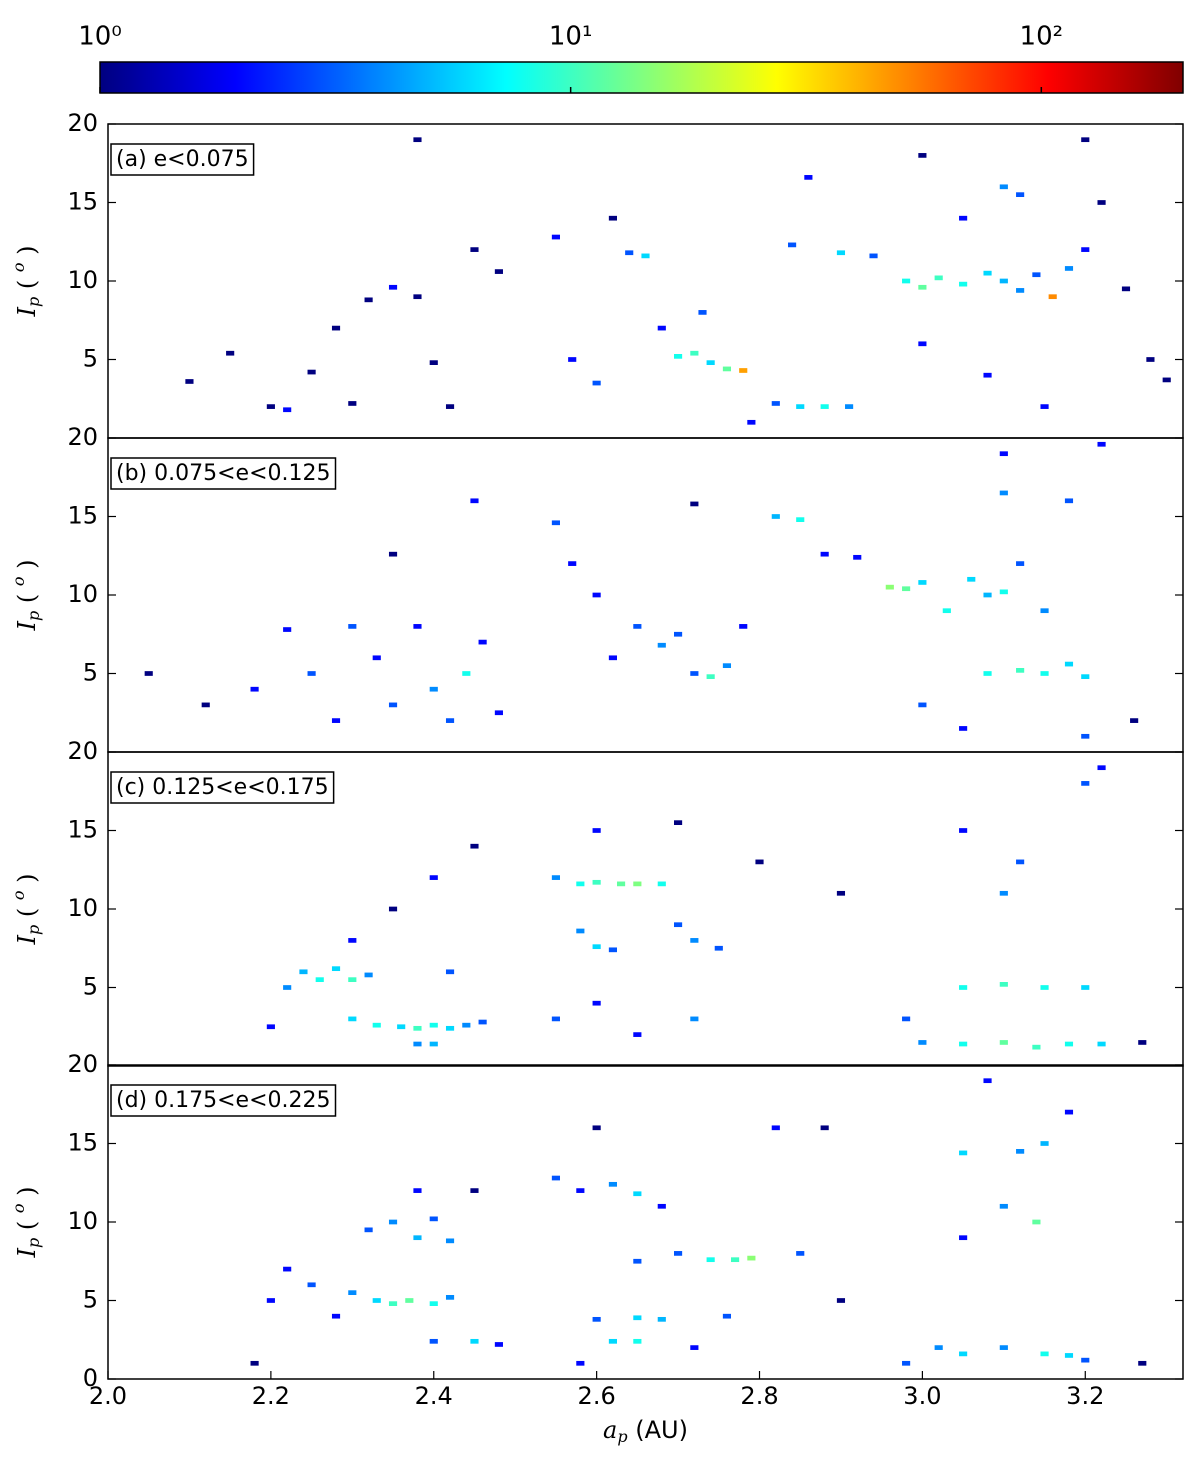 The image size is (1200, 1475). What do you see at coordinates (82, 751) in the screenshot?
I see `y-tick-label: 20` at bounding box center [82, 751].